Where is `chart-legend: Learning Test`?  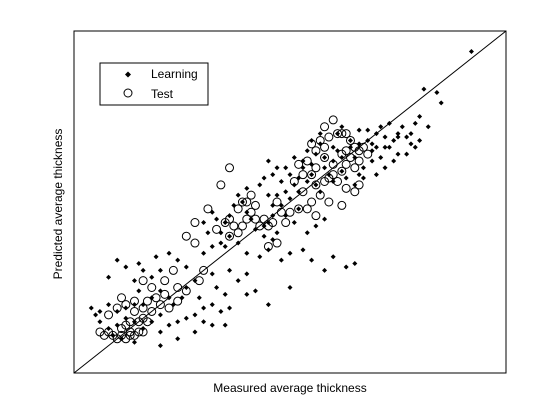
chart-legend: Learning Test is located at coordinates (154, 84).